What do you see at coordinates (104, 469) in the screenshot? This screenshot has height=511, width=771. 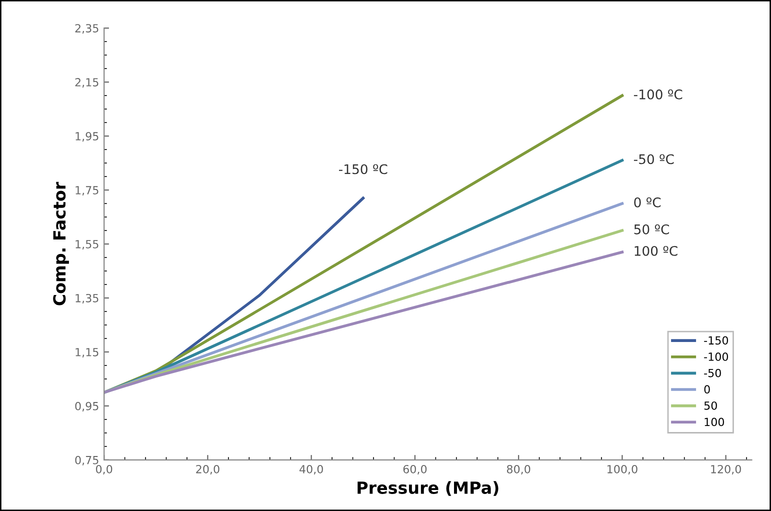 I see `x-tick-label: 0,0` at bounding box center [104, 469].